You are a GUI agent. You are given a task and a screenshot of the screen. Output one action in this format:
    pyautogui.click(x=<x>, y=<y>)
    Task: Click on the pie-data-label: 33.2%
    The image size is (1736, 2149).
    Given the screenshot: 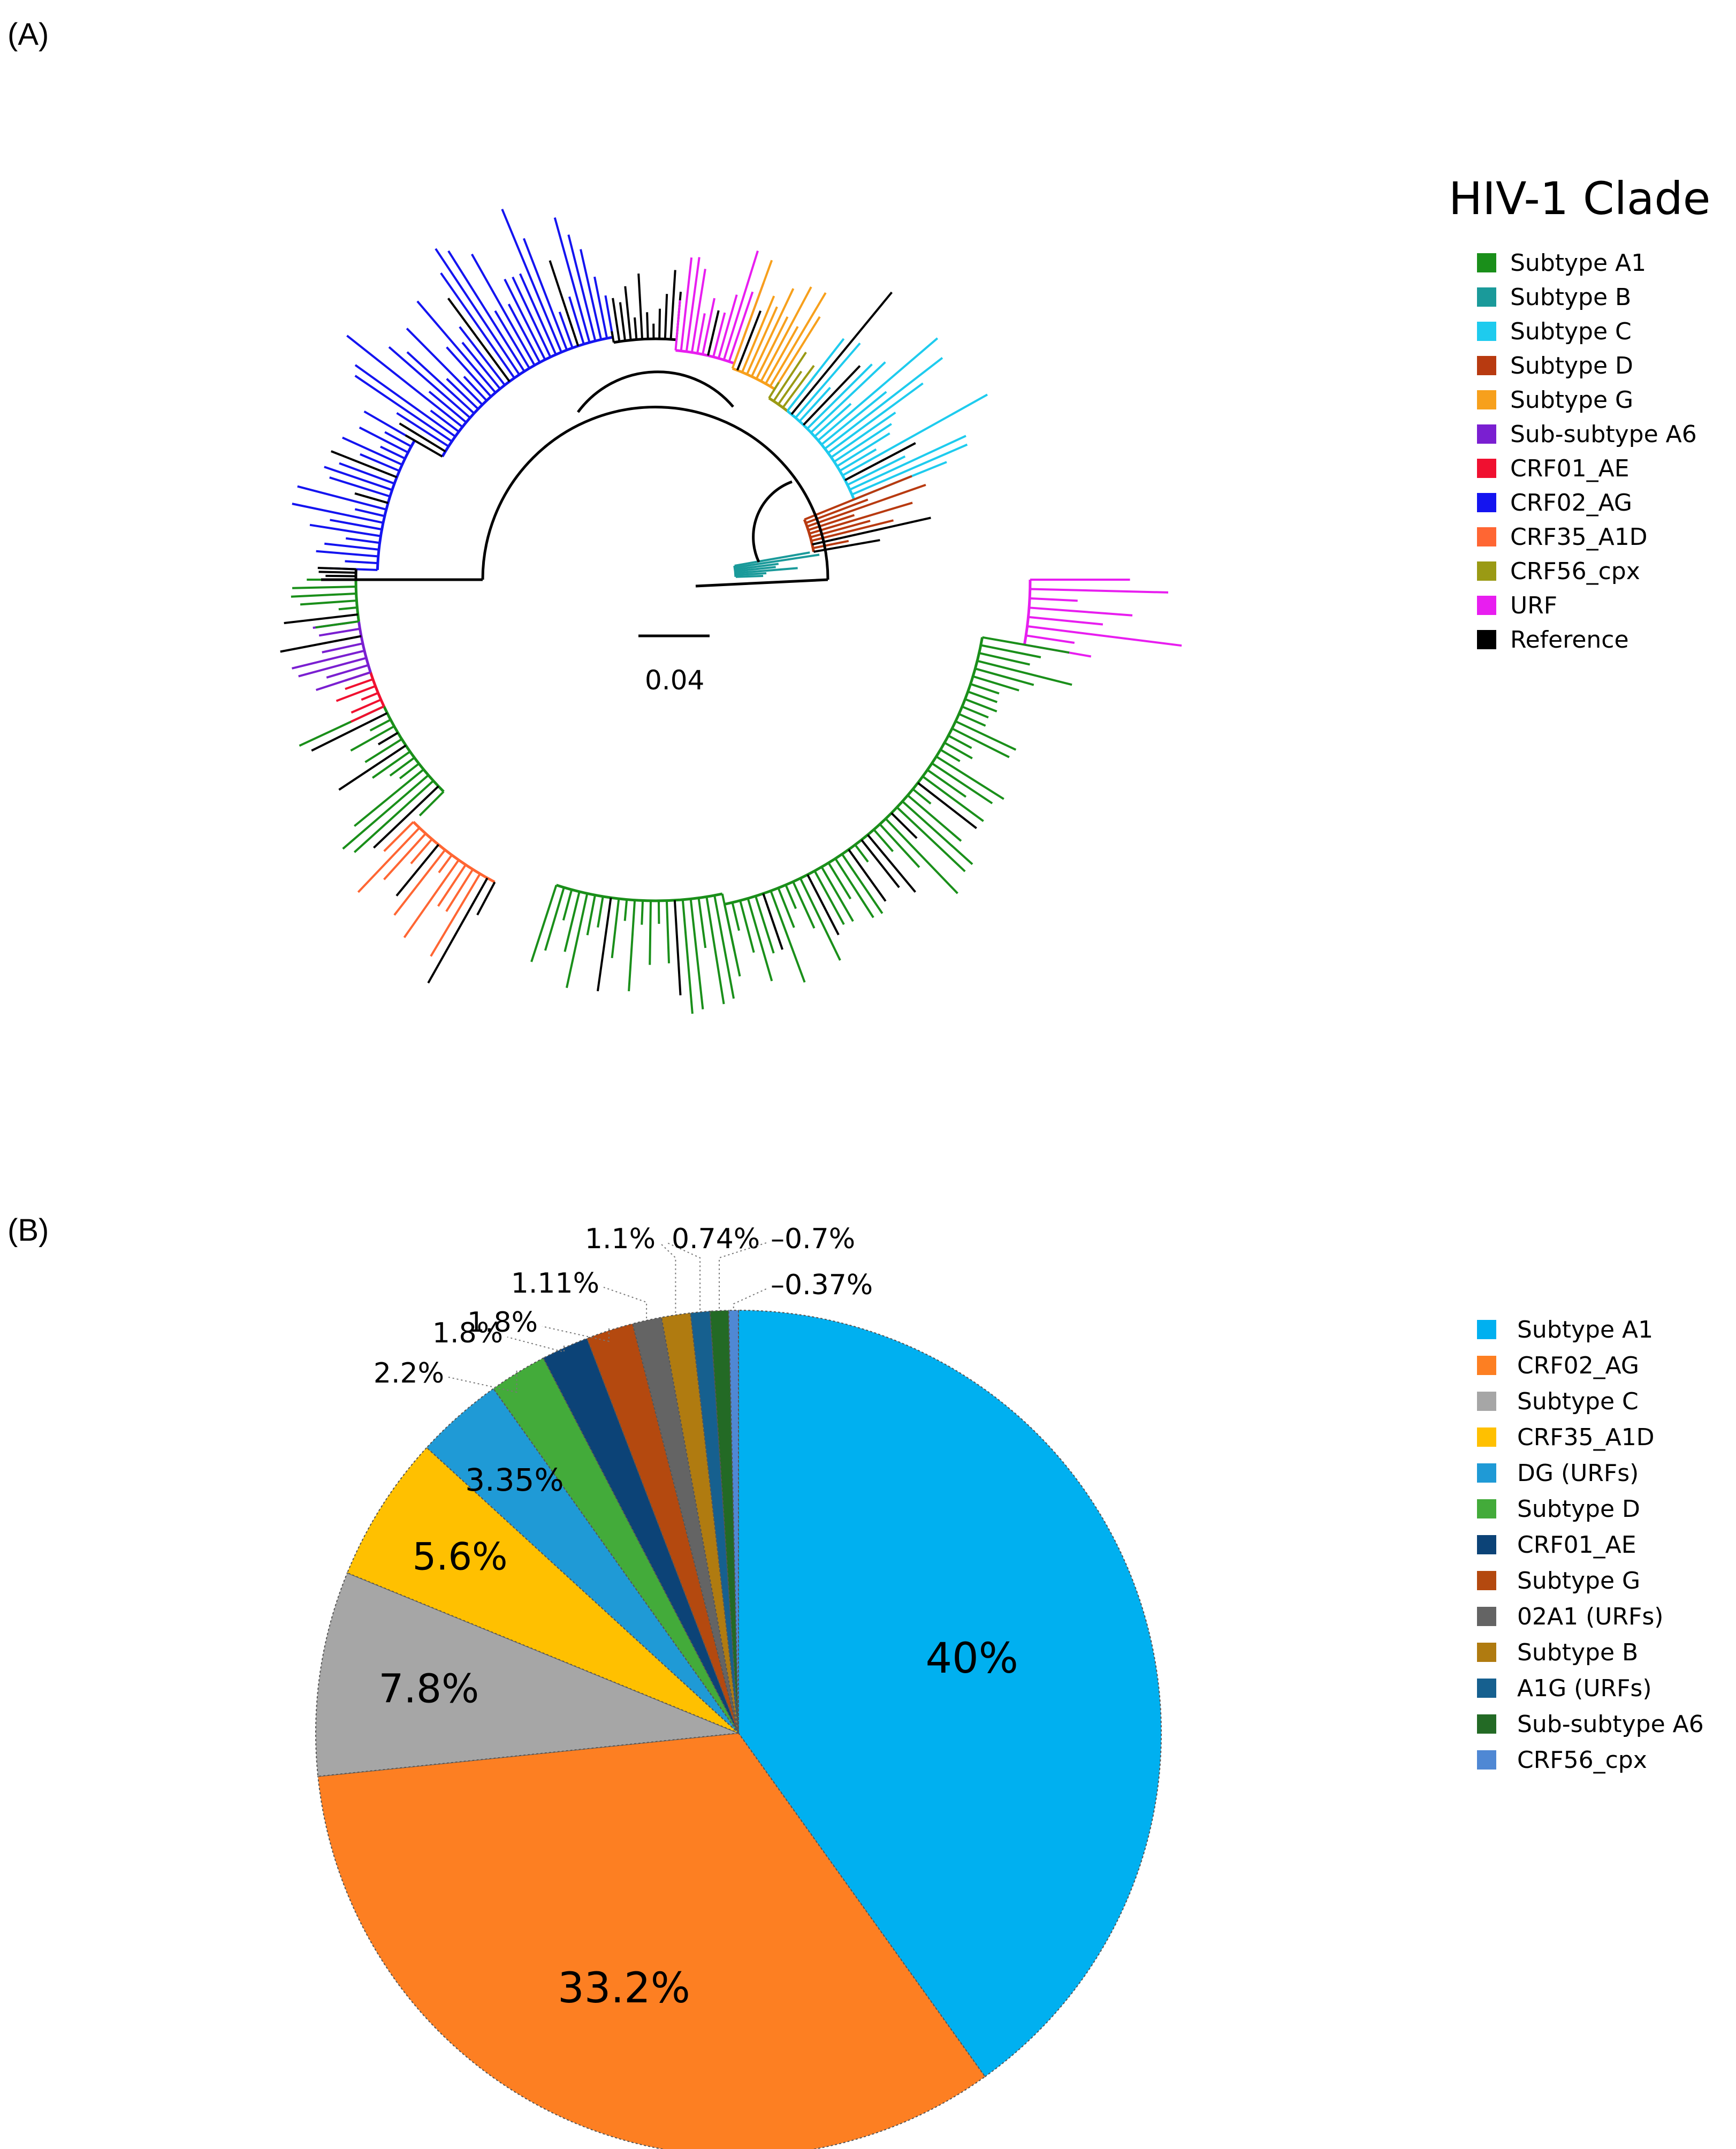 What is the action you would take?
    pyautogui.click(x=624, y=1989)
    